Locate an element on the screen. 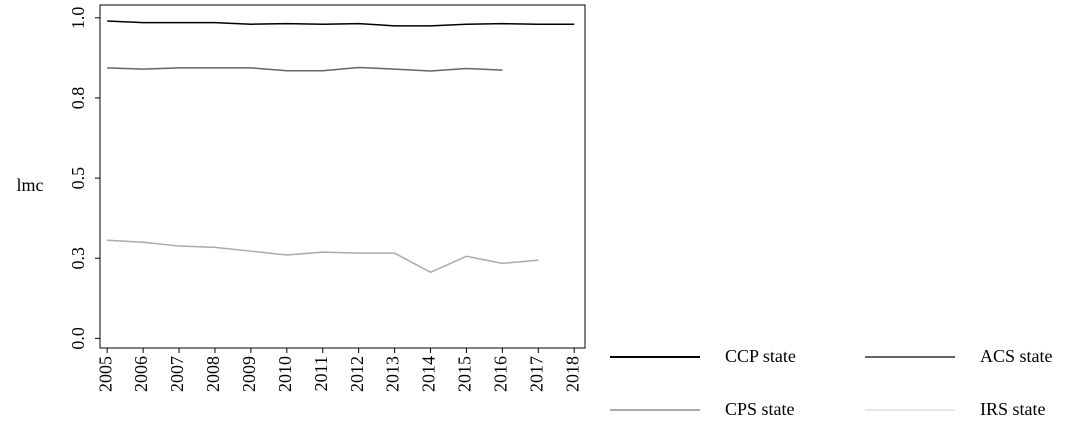 The image size is (1080, 425). x-tick-label: 2012 is located at coordinates (357, 374).